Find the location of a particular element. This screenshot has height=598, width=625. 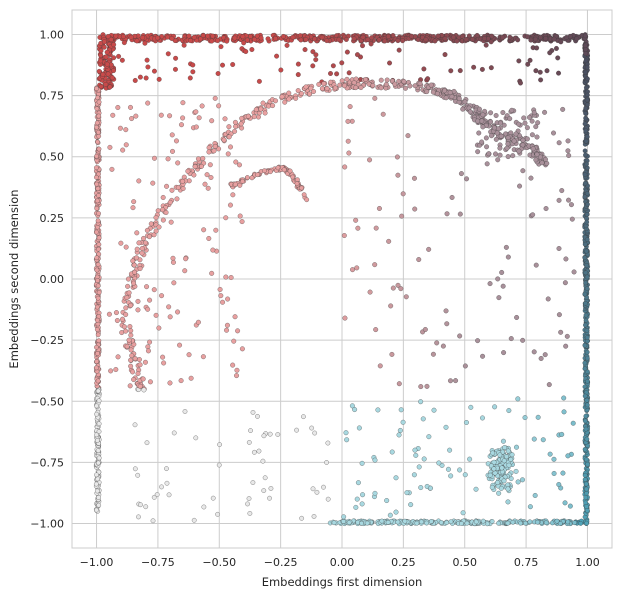

x-tick-label: 0.75 is located at coordinates (526, 562).